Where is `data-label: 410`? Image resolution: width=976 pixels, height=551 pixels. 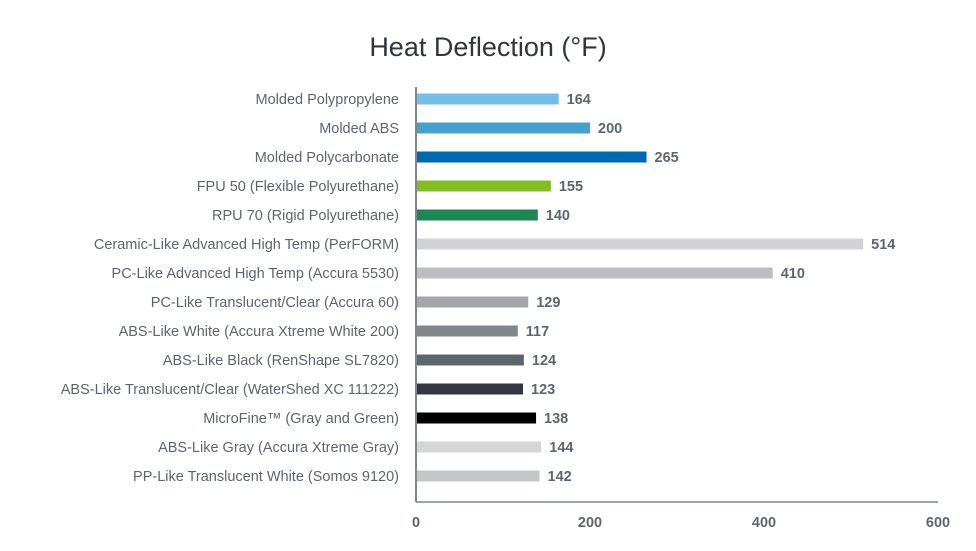
data-label: 410 is located at coordinates (793, 274).